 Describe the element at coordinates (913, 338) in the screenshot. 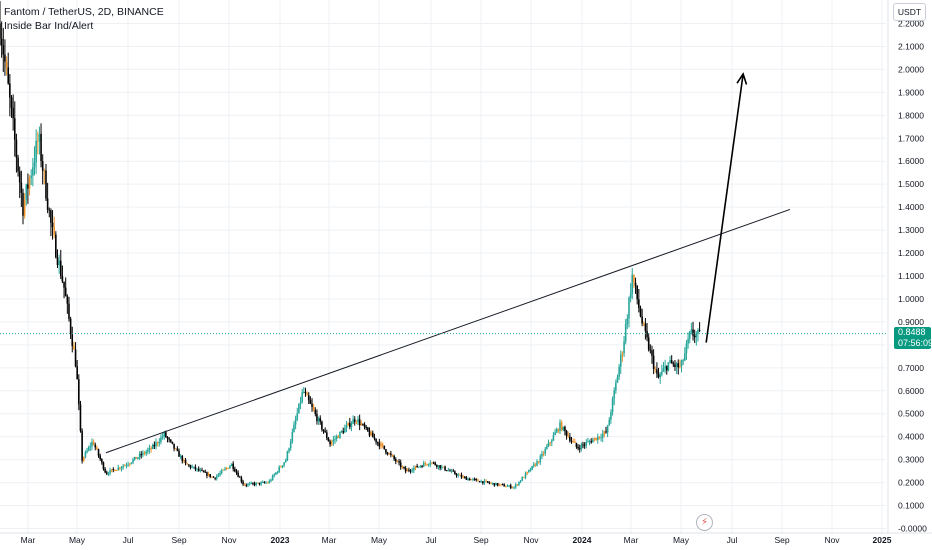

I see `last-price-label: 0.8488 07:56:09` at that location.